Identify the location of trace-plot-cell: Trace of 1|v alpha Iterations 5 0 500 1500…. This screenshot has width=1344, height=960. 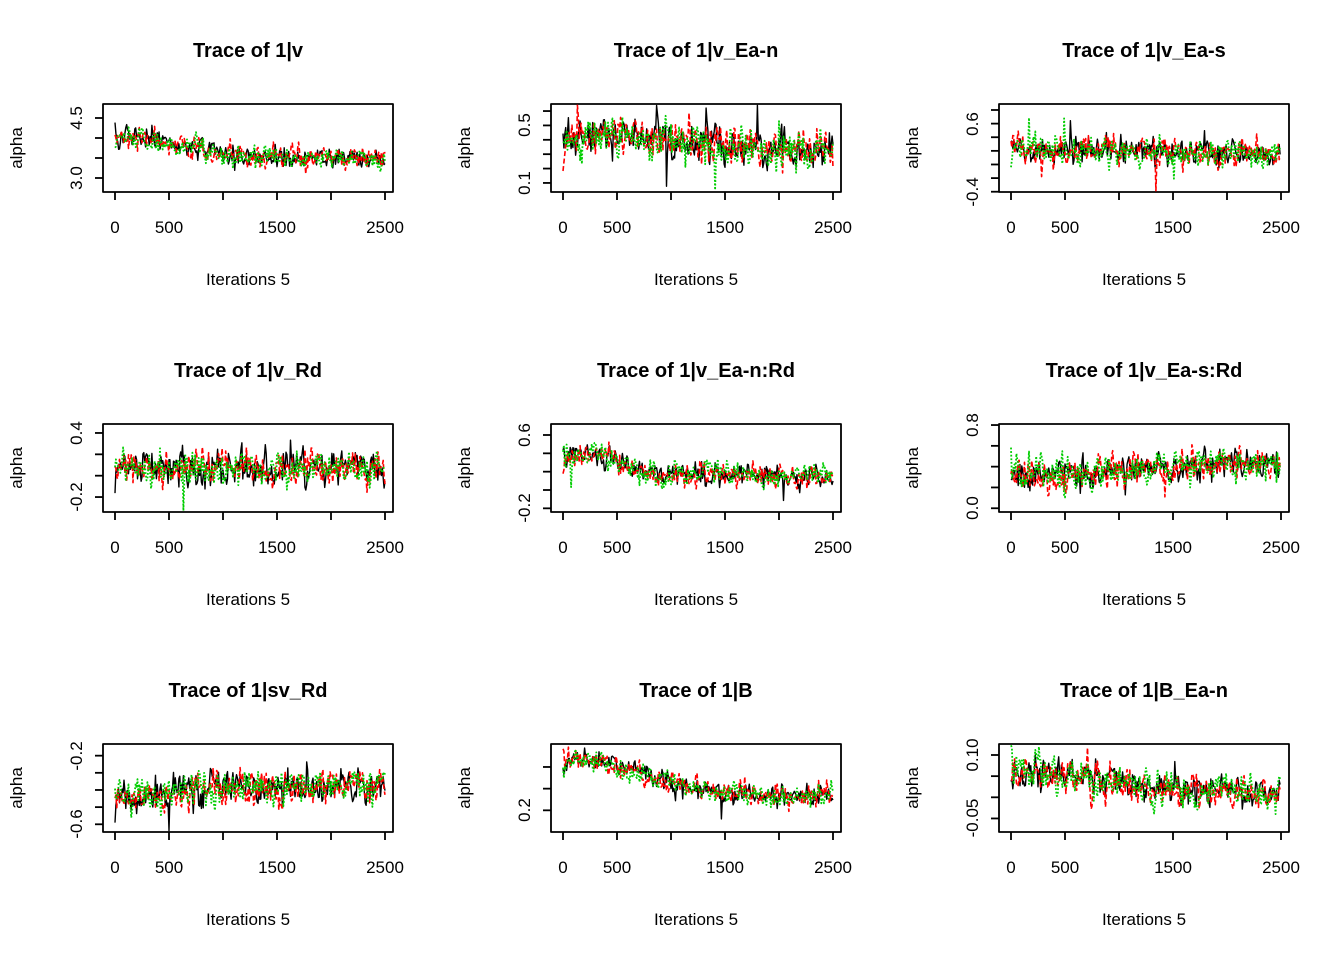
(224, 160).